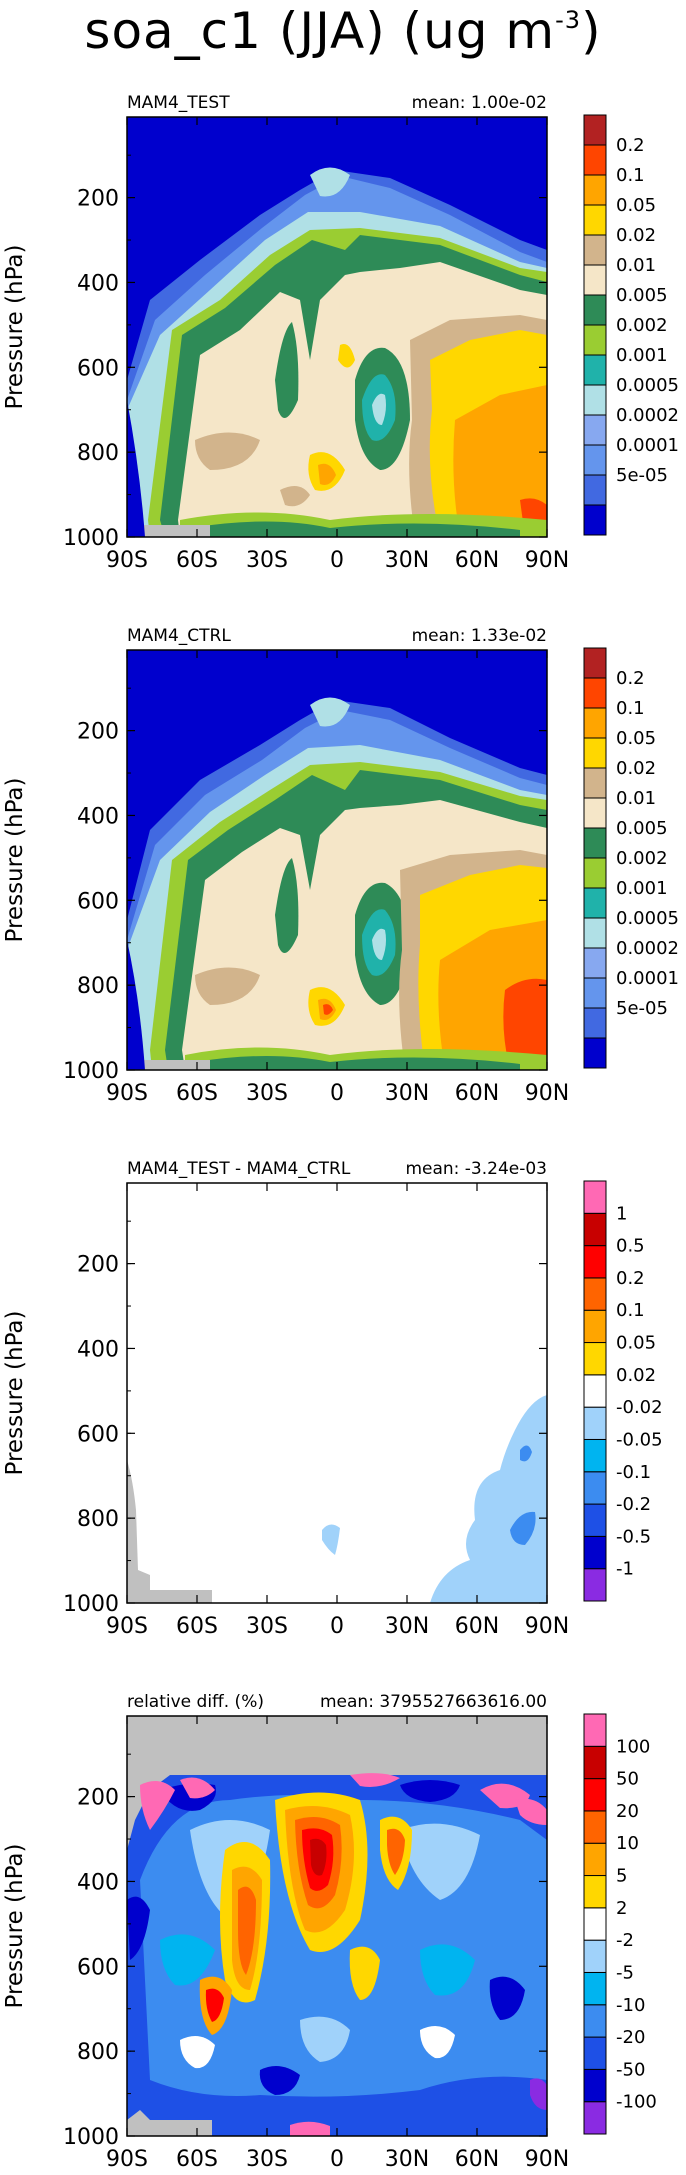  What do you see at coordinates (647, 918) in the screenshot?
I see `colorbar-label: 0.0005` at bounding box center [647, 918].